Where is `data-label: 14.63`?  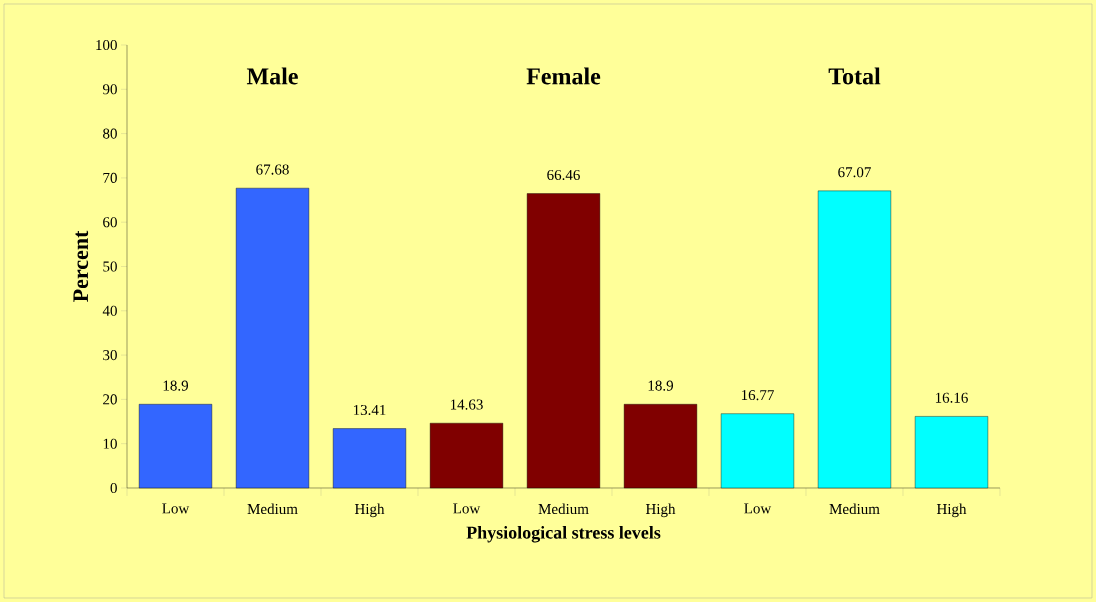
data-label: 14.63 is located at coordinates (466, 404).